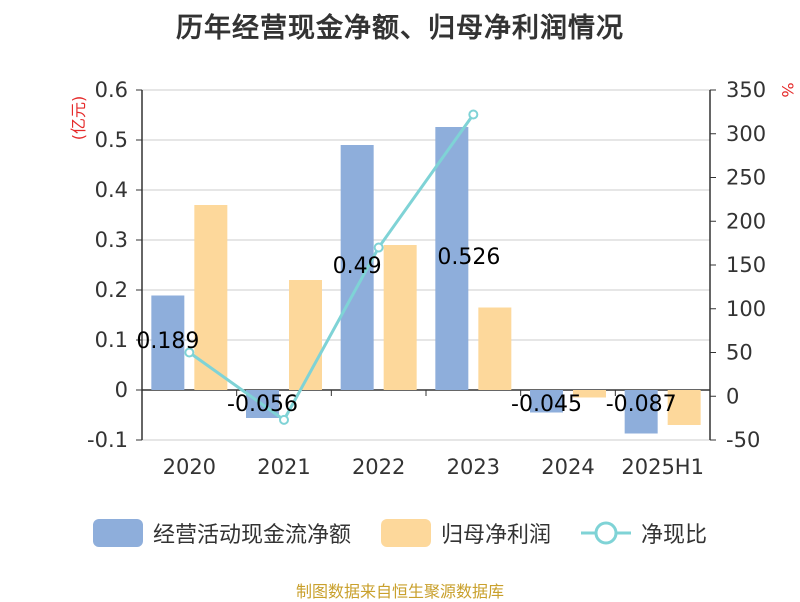  Describe the element at coordinates (121, 390) in the screenshot. I see `left-tick-label: 0` at that location.